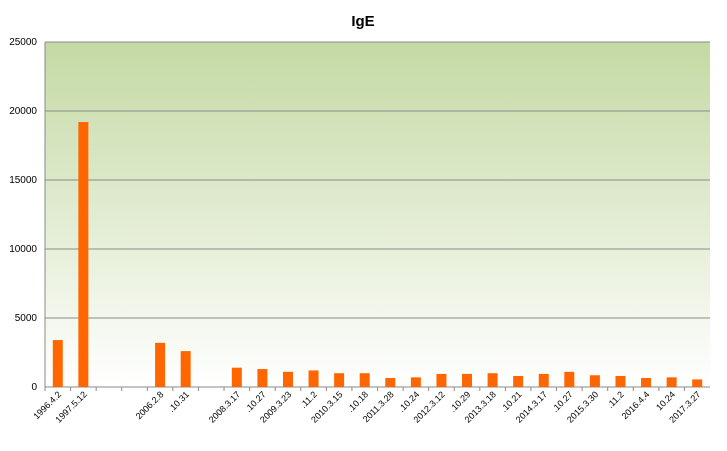 The image size is (727, 451). What do you see at coordinates (23, 180) in the screenshot?
I see `y-tick-label: 15000` at bounding box center [23, 180].